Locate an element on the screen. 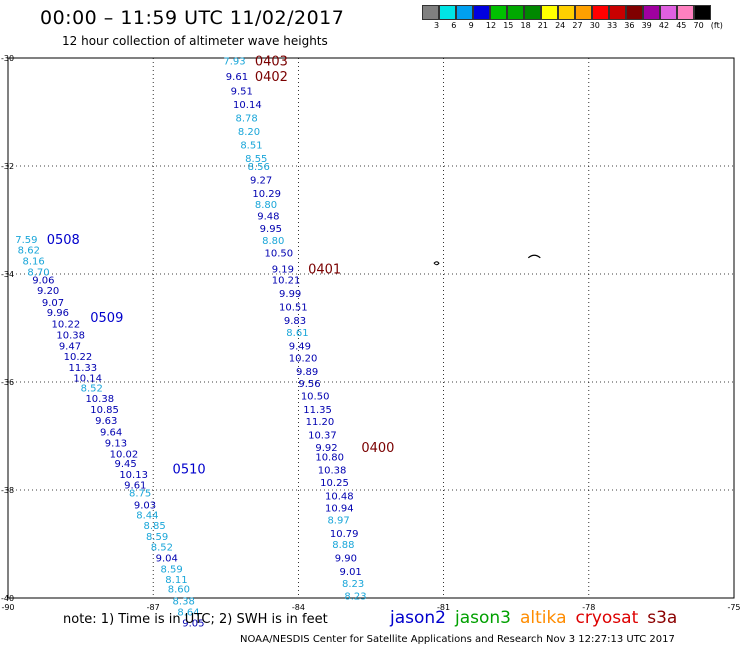 The height and width of the screenshot is (650, 740). swh-value: 10.14 is located at coordinates (87, 379).